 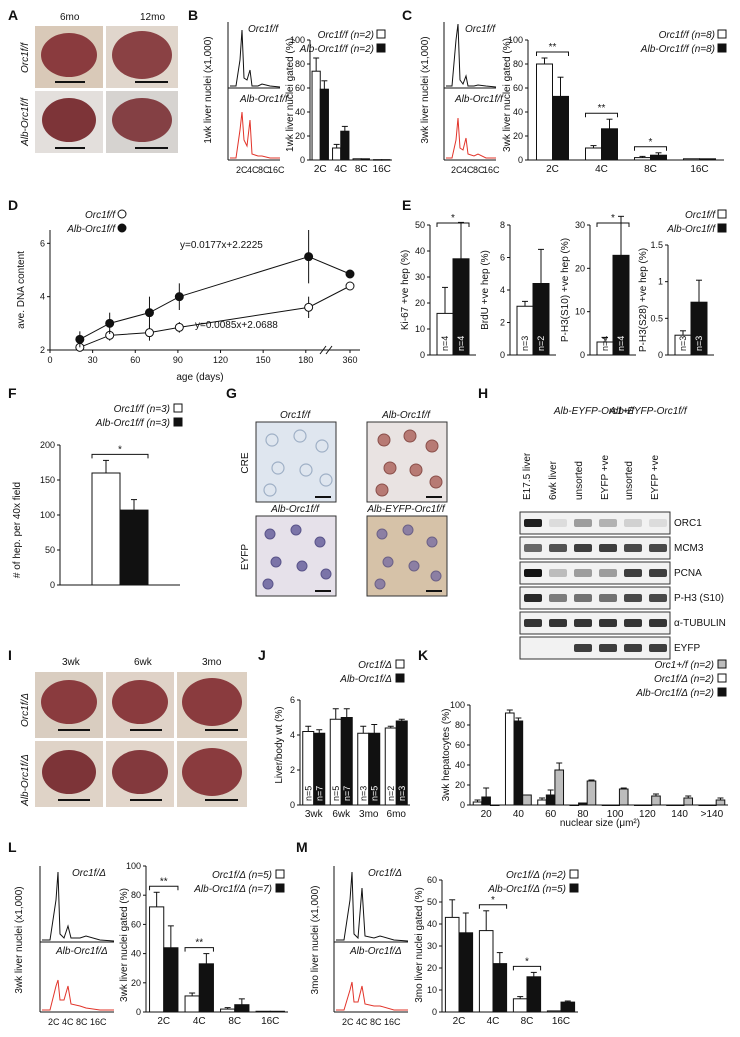 I want to click on x-tick-label: 360, so click(x=349, y=360).